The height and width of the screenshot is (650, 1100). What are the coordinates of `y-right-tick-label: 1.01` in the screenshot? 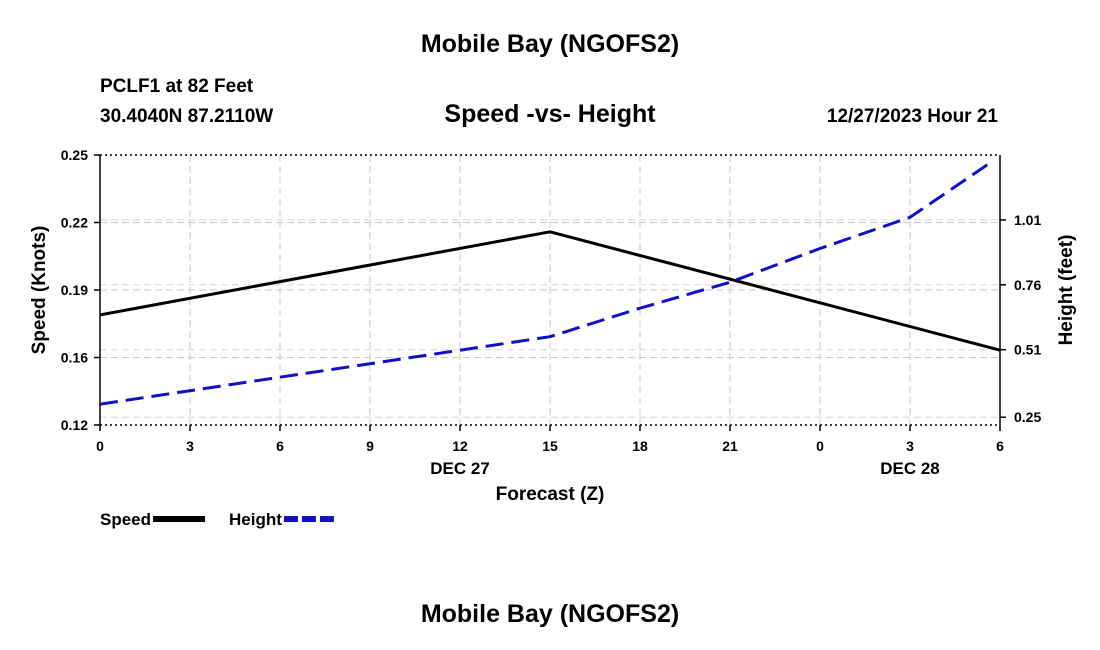 It's located at (1027, 220).